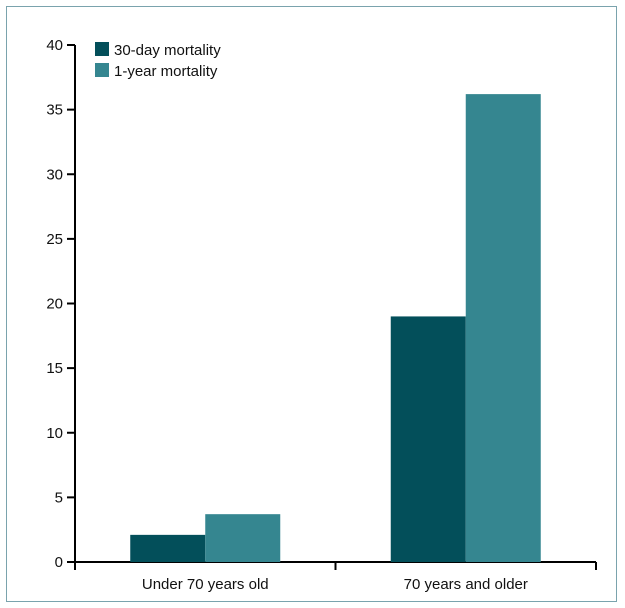 The image size is (625, 608). Describe the element at coordinates (466, 584) in the screenshot. I see `x-category-label: 70 years and older` at that location.